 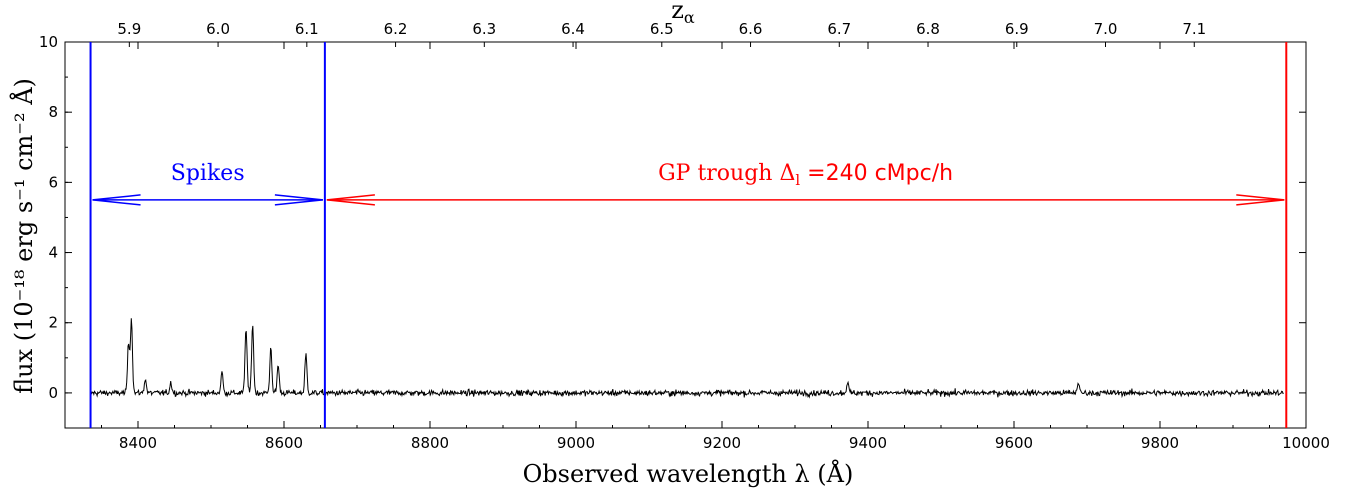 What do you see at coordinates (805, 200) in the screenshot?
I see `gp-trough-arrow` at bounding box center [805, 200].